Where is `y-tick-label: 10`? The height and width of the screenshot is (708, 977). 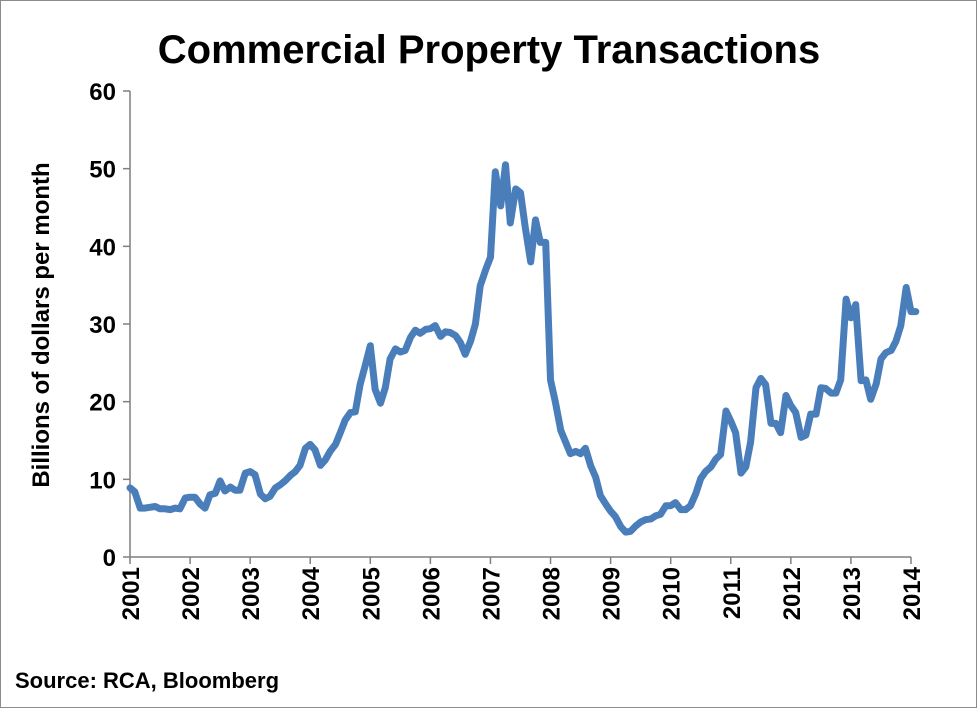
y-tick-label: 10 is located at coordinates (102, 480).